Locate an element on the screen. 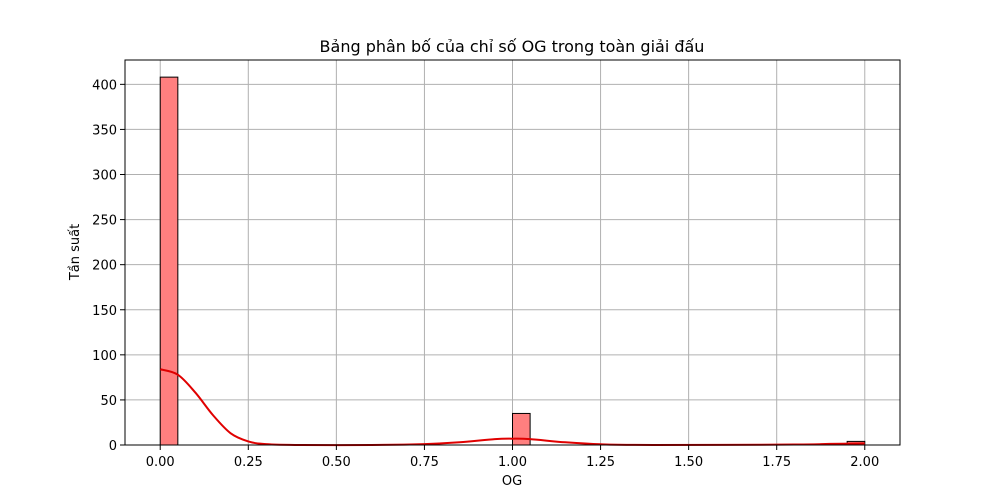  y-tick-label: 0 is located at coordinates (113, 446).